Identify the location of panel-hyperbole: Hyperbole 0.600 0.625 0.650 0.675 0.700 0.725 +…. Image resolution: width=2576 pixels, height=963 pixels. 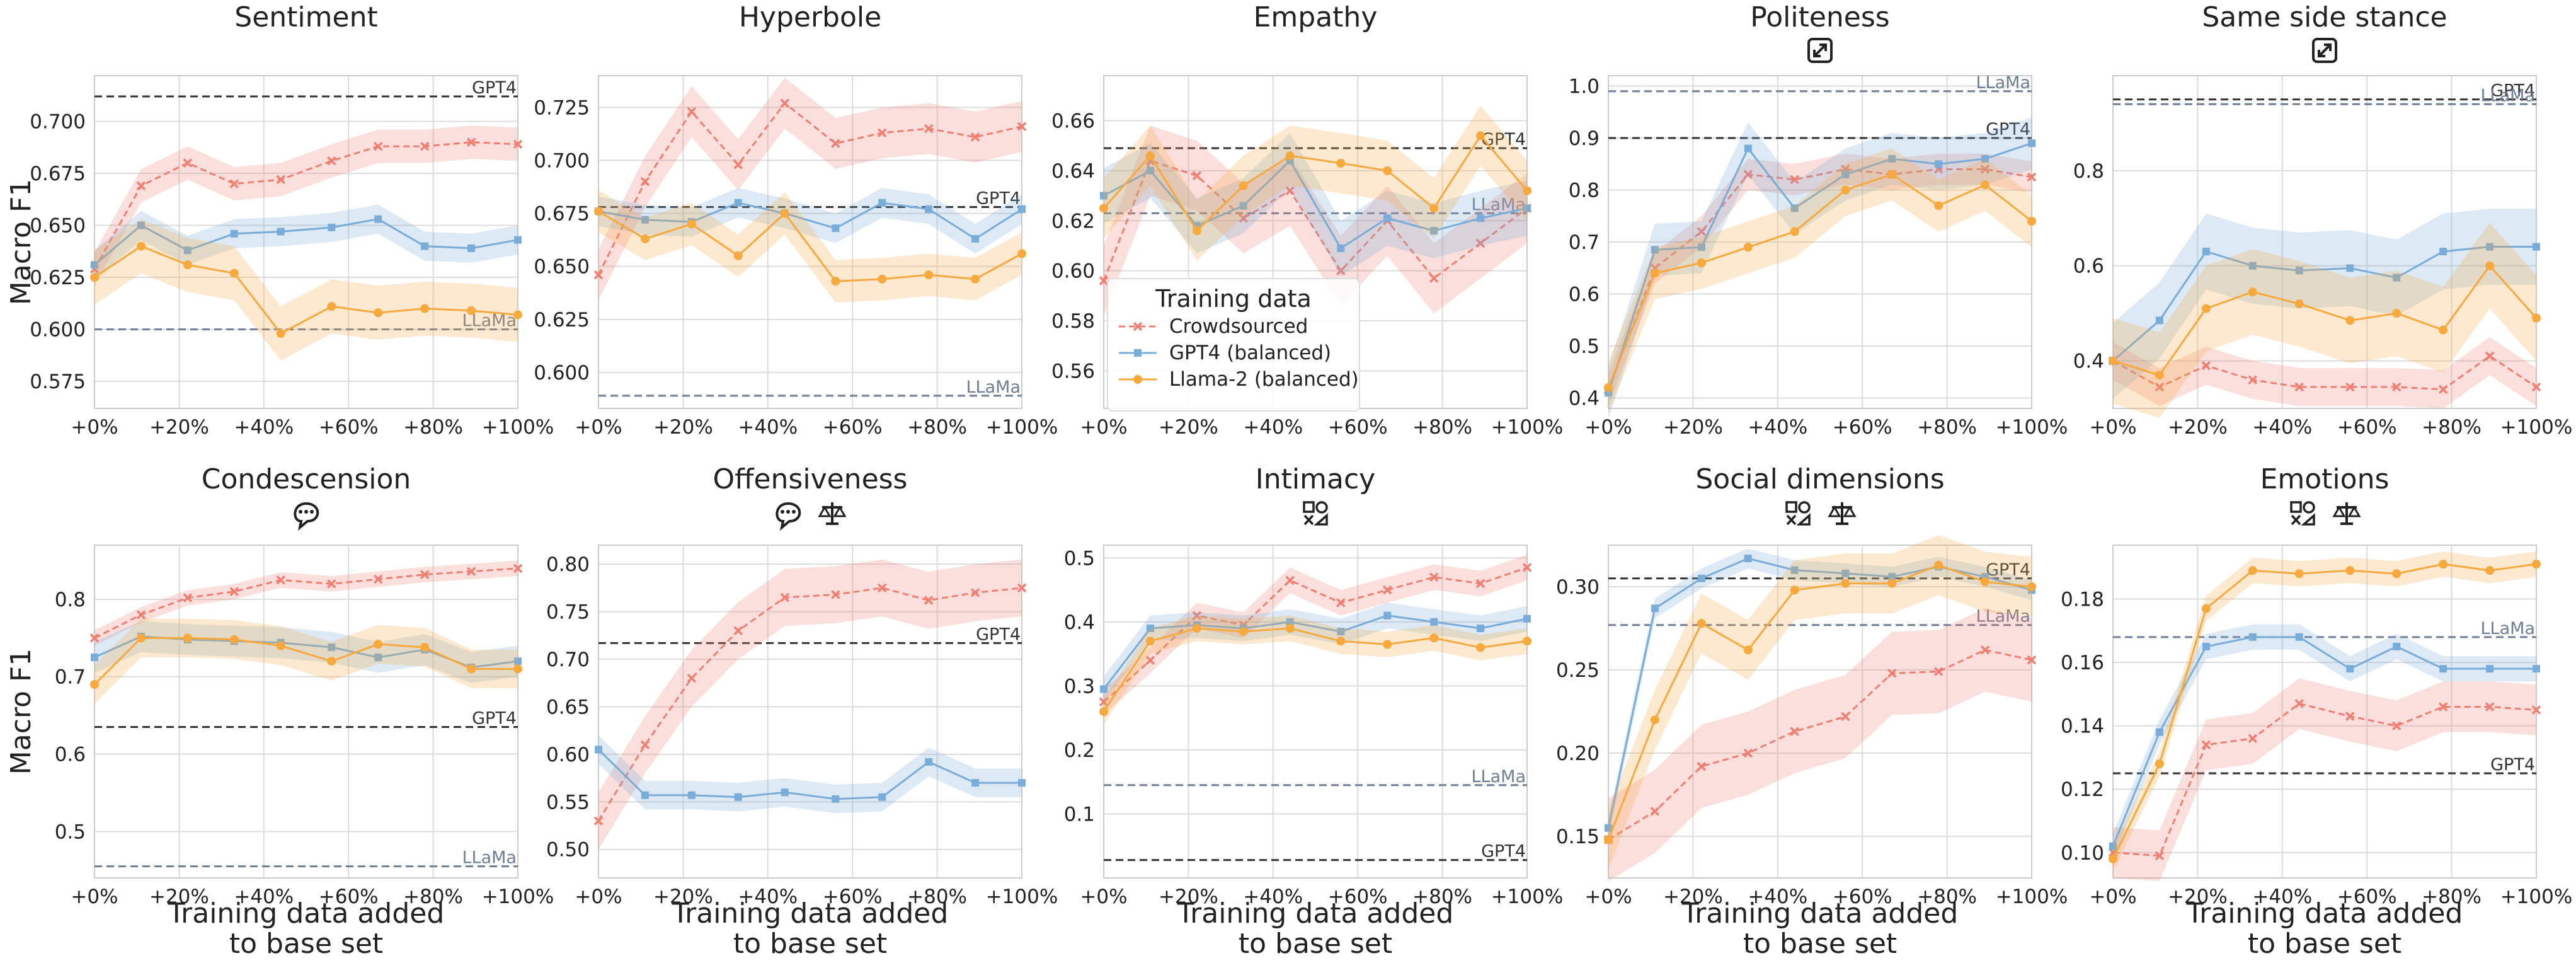
(796, 220).